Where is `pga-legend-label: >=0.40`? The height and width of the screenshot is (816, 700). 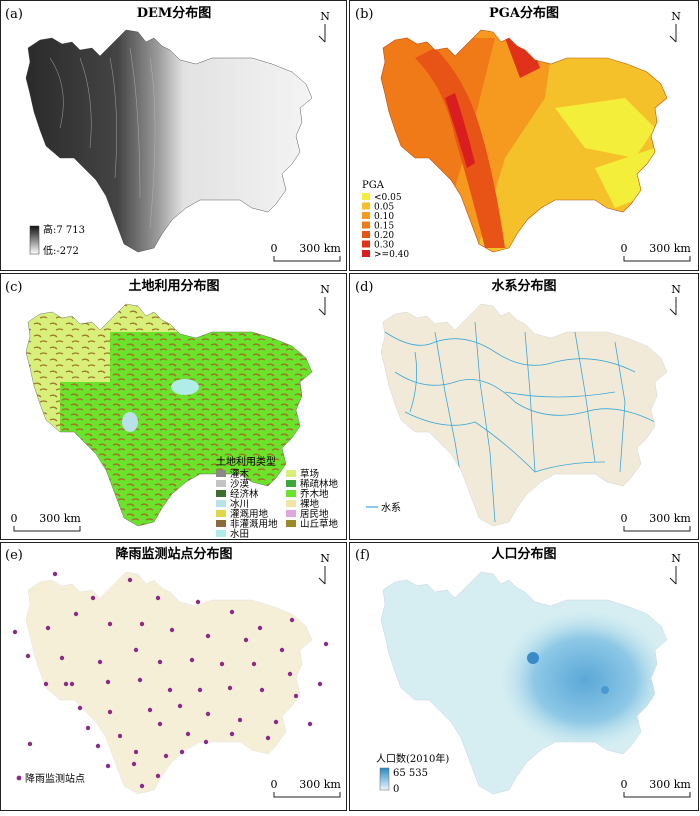
pga-legend-label: >=0.40 is located at coordinates (391, 255).